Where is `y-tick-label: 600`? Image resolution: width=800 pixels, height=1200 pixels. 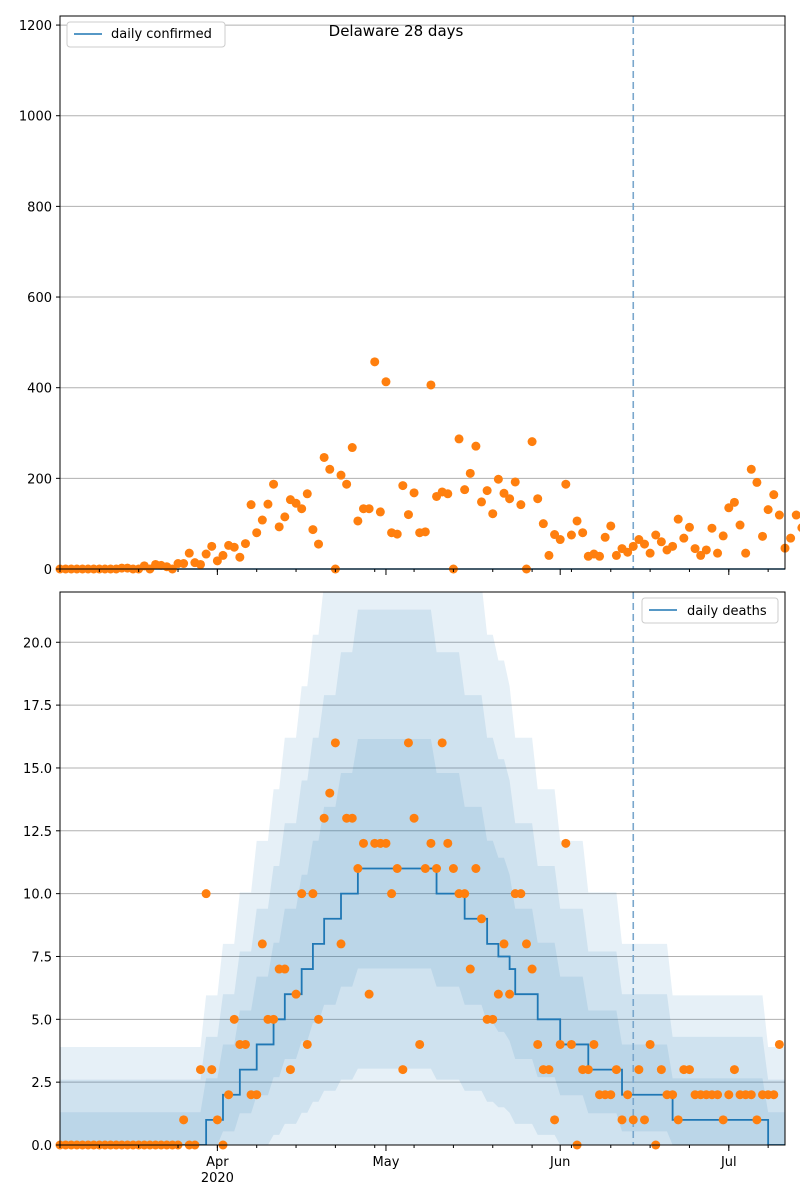
y-tick-label: 600 is located at coordinates (39, 298).